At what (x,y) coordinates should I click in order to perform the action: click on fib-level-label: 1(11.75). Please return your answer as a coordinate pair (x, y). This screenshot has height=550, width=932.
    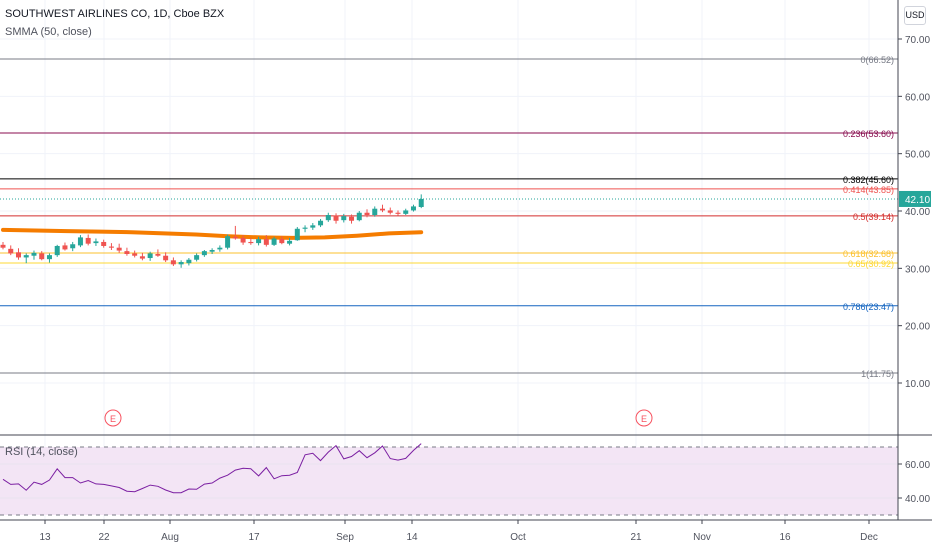
    Looking at the image, I should click on (877, 374).